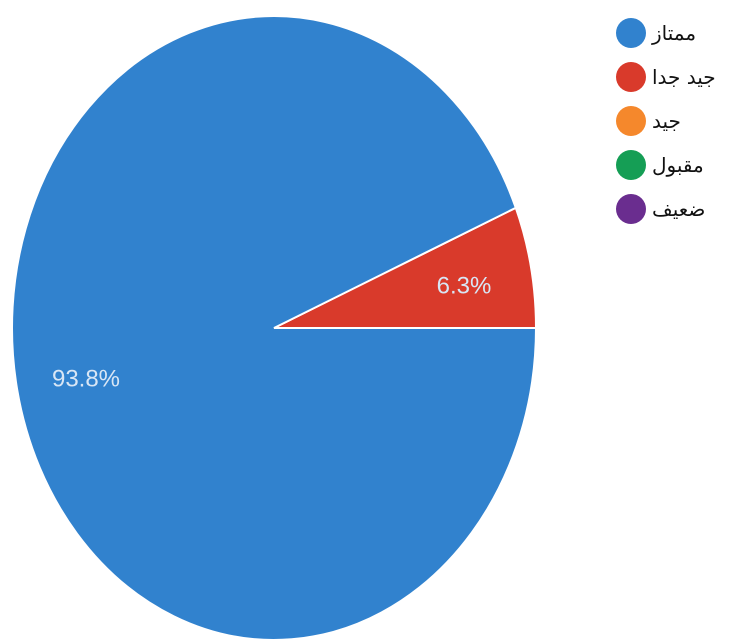 This screenshot has width=752, height=640. Describe the element at coordinates (631, 209) in the screenshot. I see `legend-swatch-daif` at that location.